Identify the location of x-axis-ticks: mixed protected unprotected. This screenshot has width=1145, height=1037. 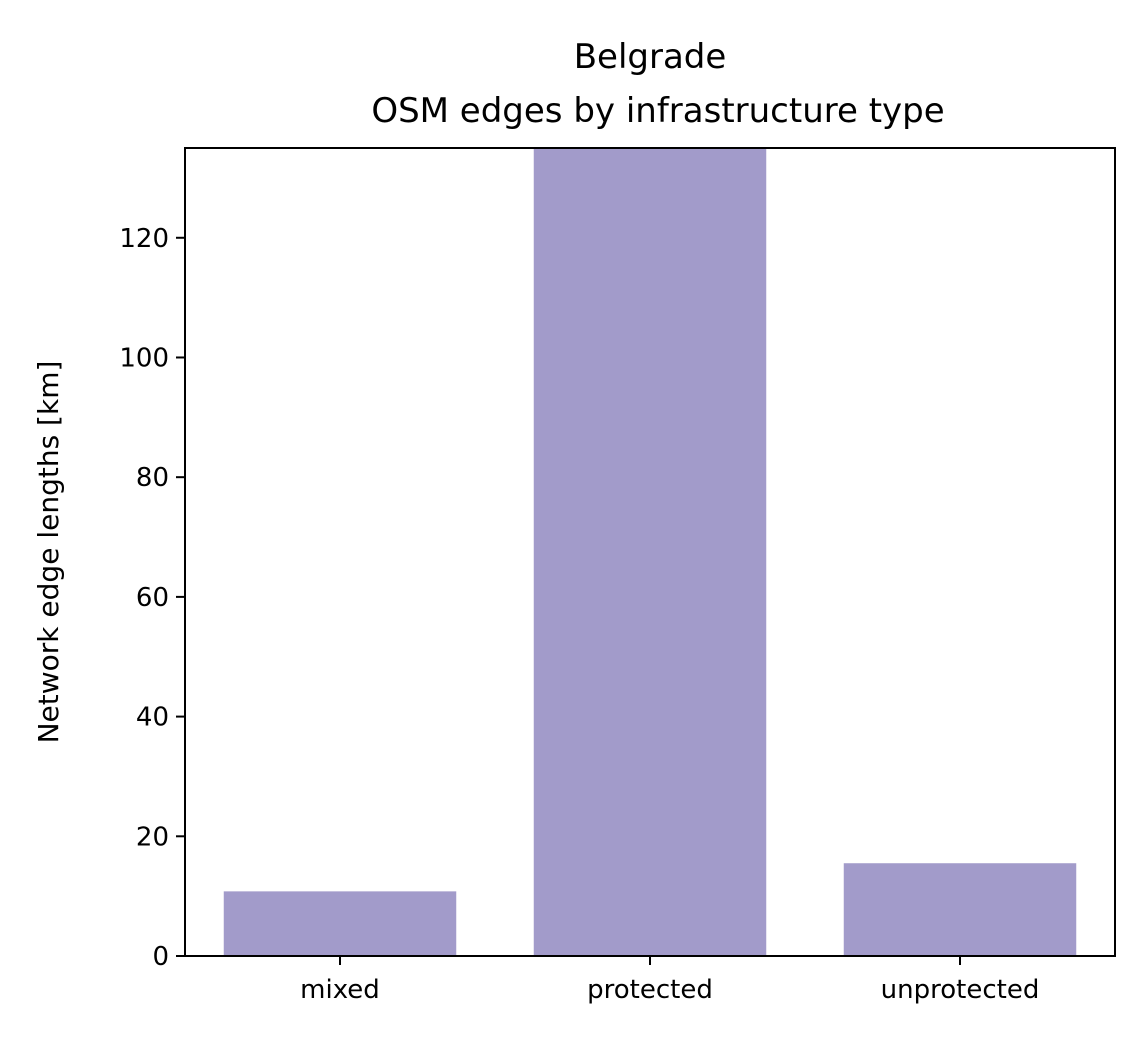
(669, 980).